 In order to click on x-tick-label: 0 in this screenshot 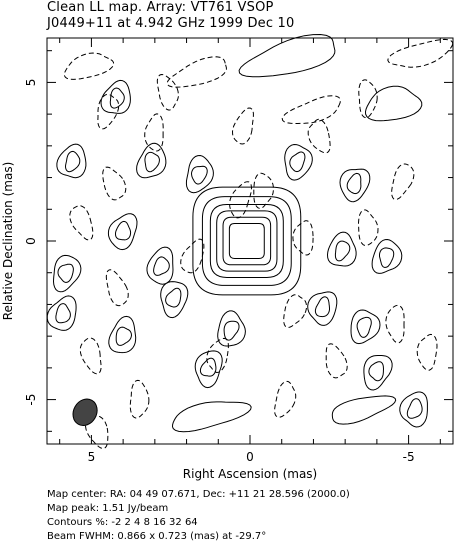, I will do `click(250, 457)`.